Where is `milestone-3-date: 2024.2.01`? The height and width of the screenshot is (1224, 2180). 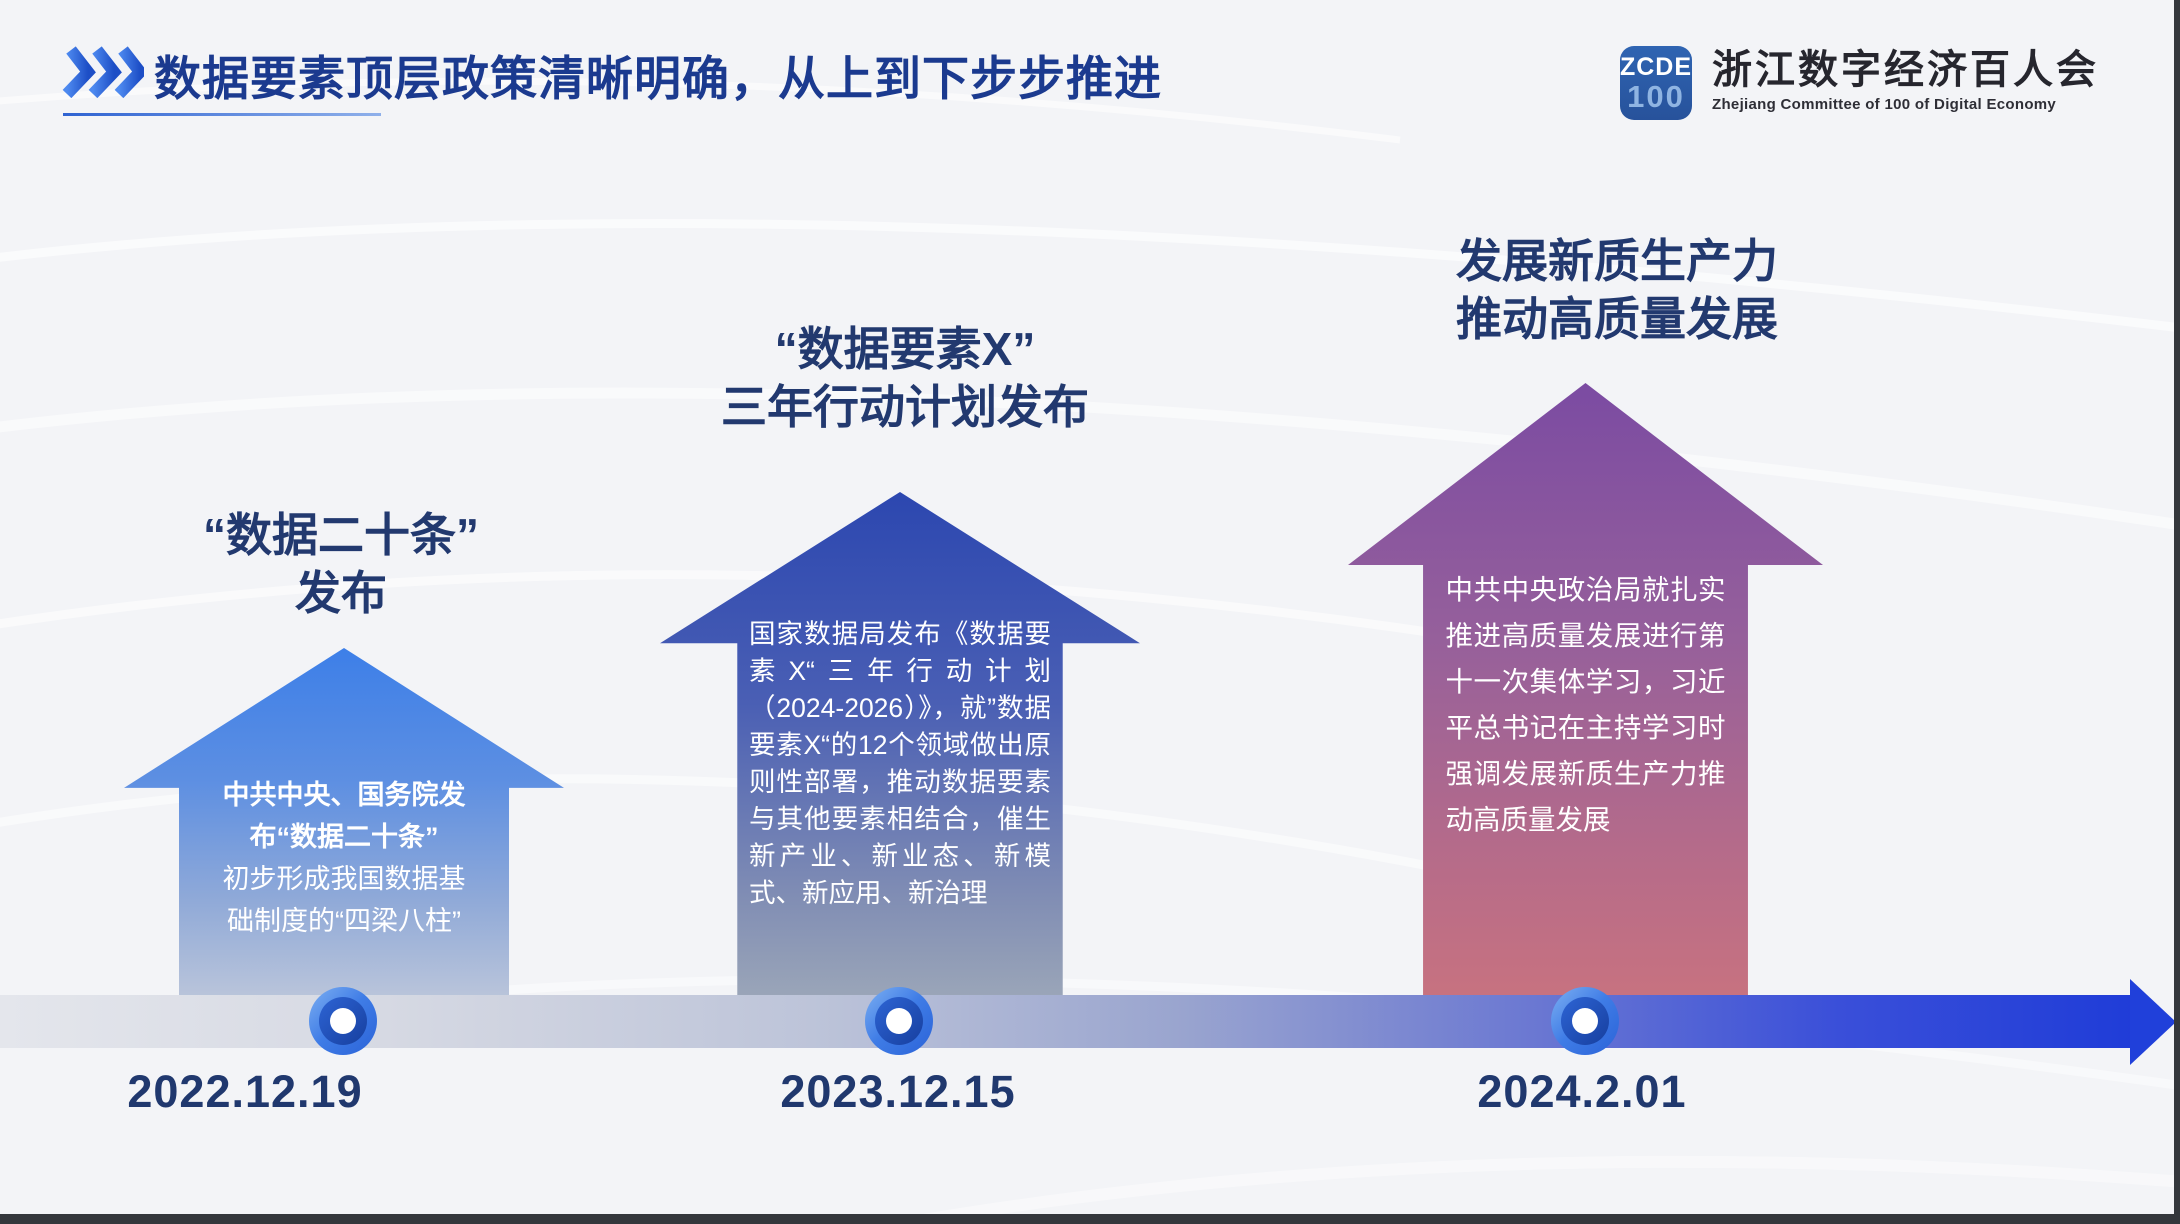 milestone-3-date: 2024.2.01 is located at coordinates (1582, 1091).